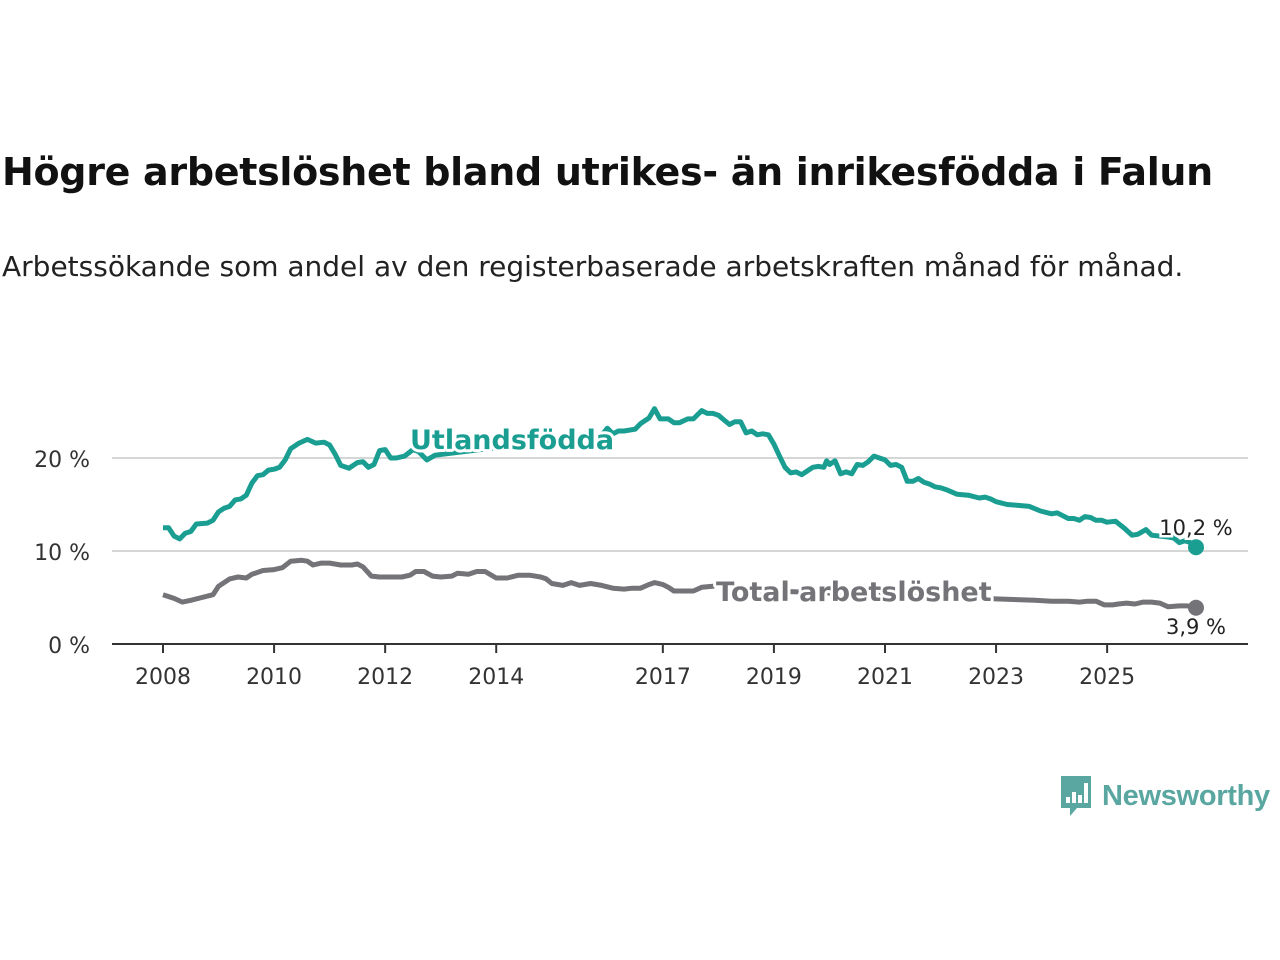 Image resolution: width=1280 pixels, height=960 pixels. Describe the element at coordinates (69, 646) in the screenshot. I see `y-tick-label: 0 %` at that location.